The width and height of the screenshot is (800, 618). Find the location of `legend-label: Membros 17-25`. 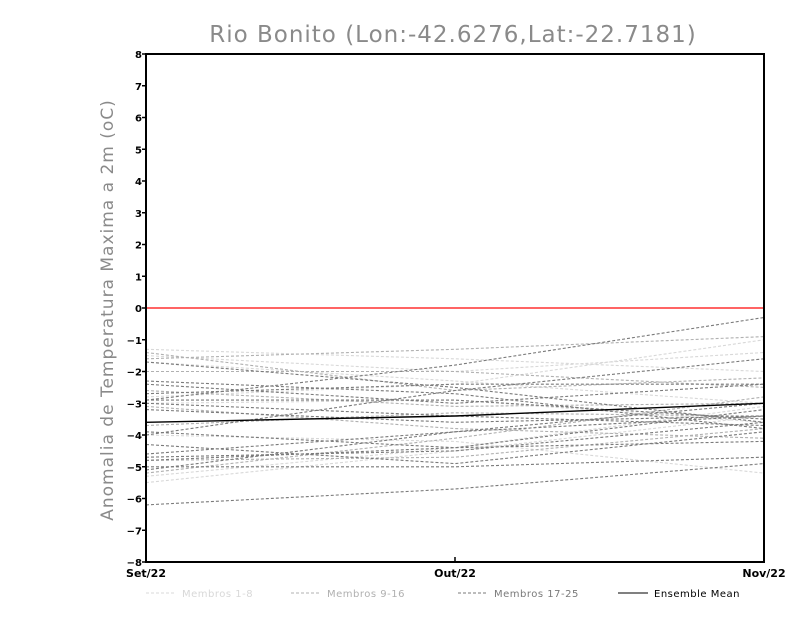

legend-label: Membros 17-25 is located at coordinates (536, 594).